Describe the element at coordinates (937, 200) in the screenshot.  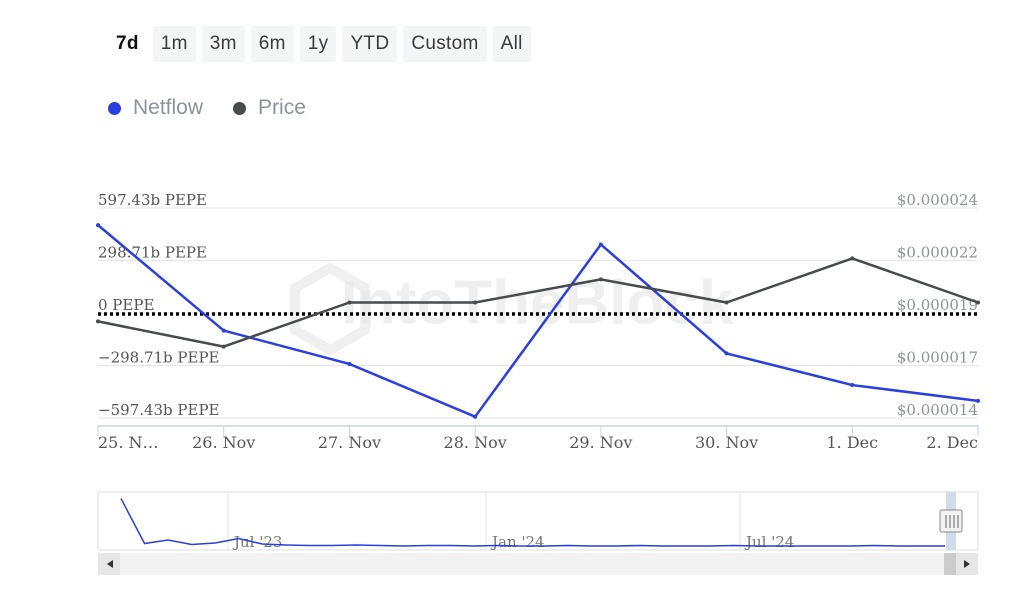
I see `right-tick-label: $0.000024` at that location.